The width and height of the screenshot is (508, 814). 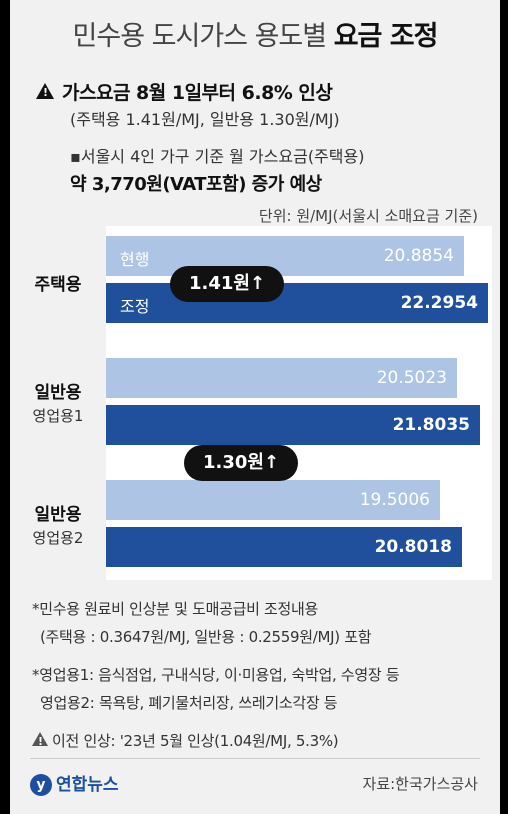 I want to click on bar-value-label: 21.8035, so click(x=431, y=425).